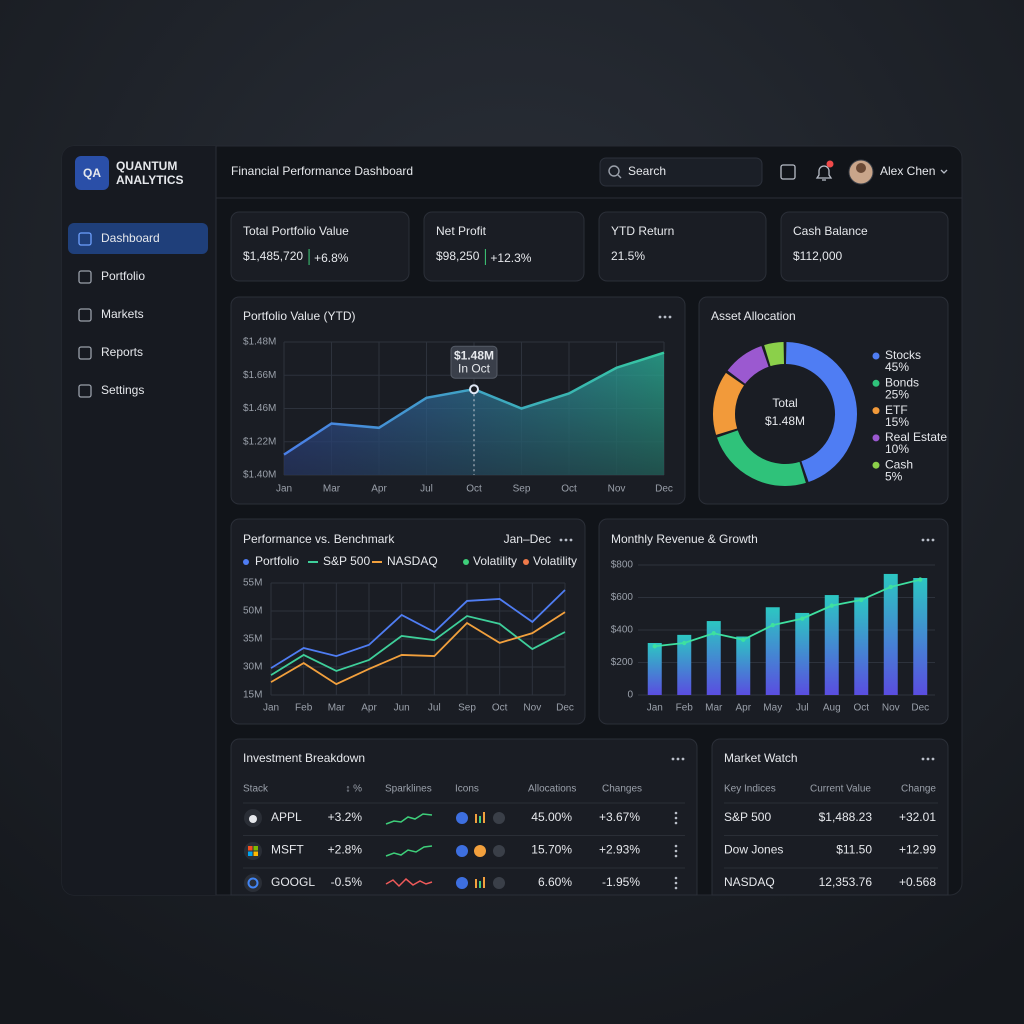 Image resolution: width=1024 pixels, height=1024 pixels. I want to click on y-tick-label: 15M, so click(252, 695).